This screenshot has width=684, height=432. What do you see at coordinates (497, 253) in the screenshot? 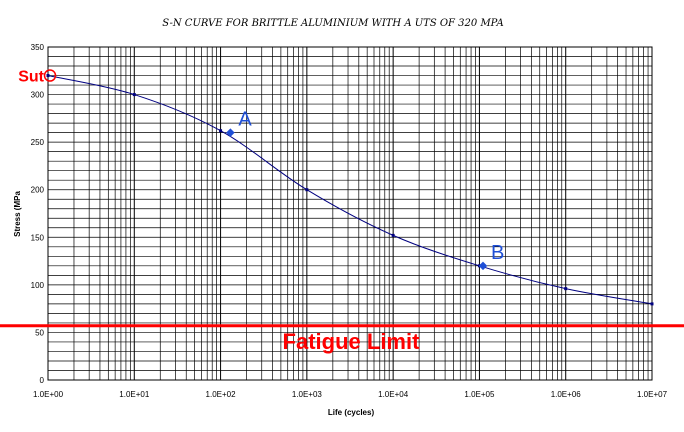
I see `highlight-point-label: B` at bounding box center [497, 253].